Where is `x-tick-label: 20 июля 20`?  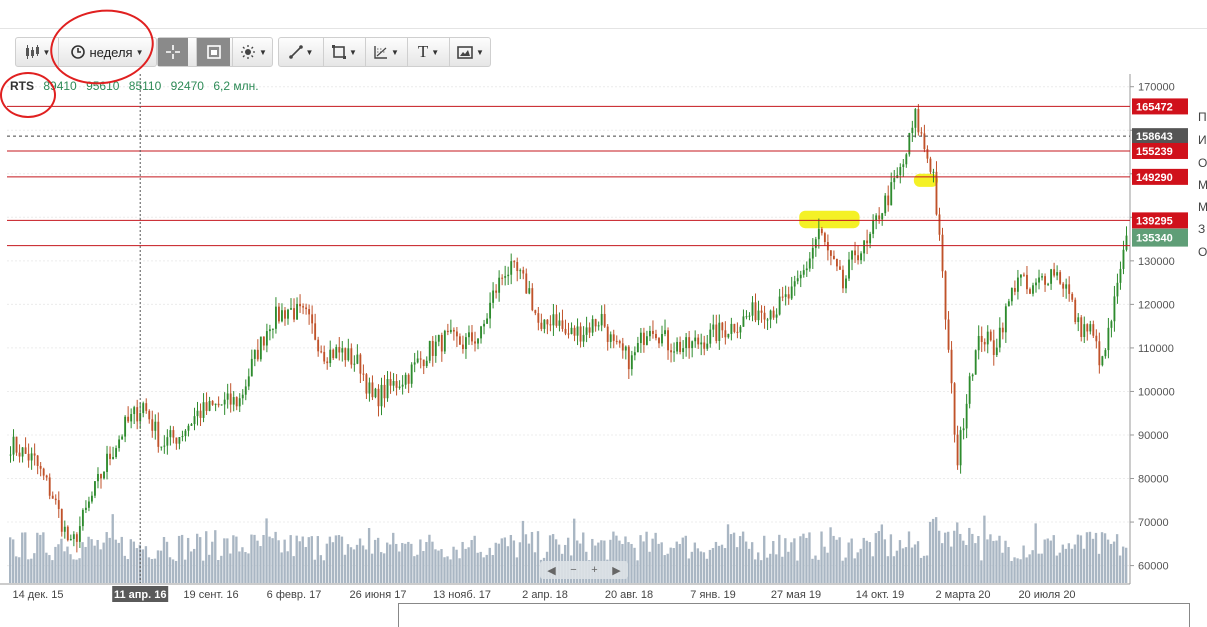 x-tick-label: 20 июля 20 is located at coordinates (1046, 595).